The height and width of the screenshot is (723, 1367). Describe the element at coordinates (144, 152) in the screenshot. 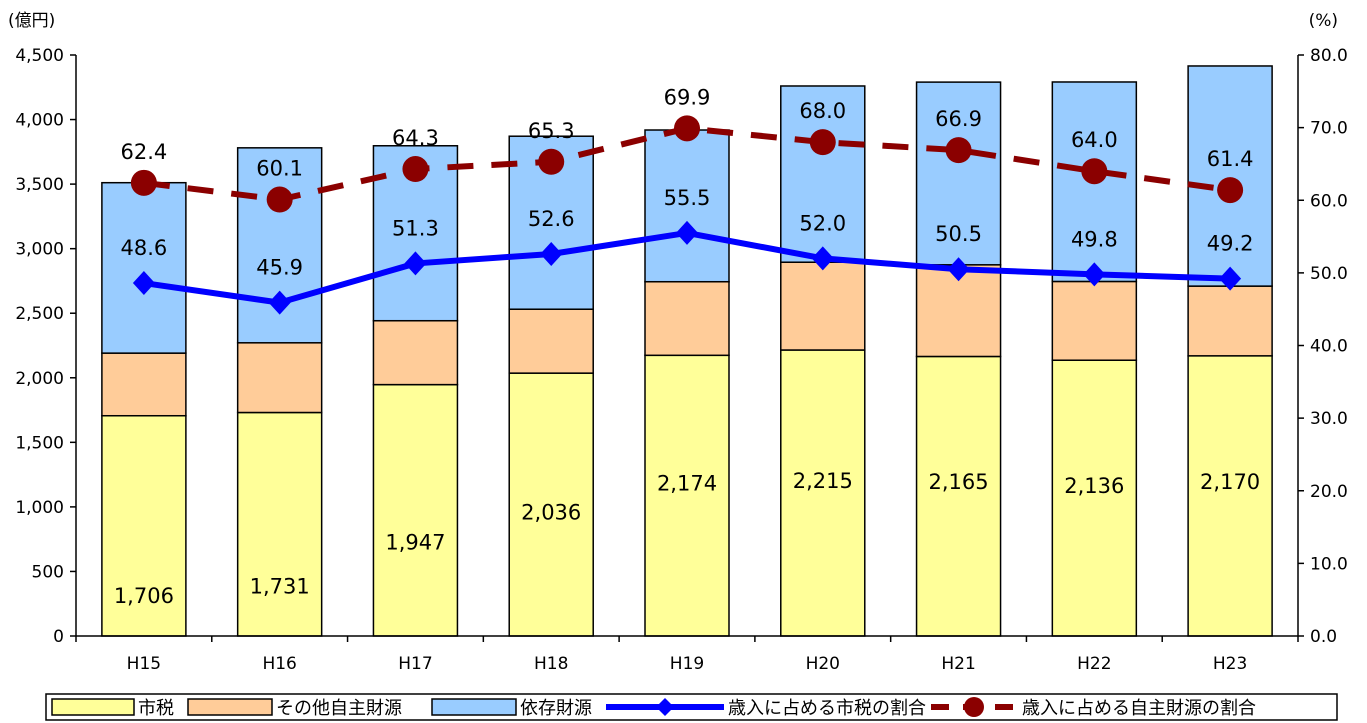

I see `own-revenue-ratio-label: 62.4` at that location.